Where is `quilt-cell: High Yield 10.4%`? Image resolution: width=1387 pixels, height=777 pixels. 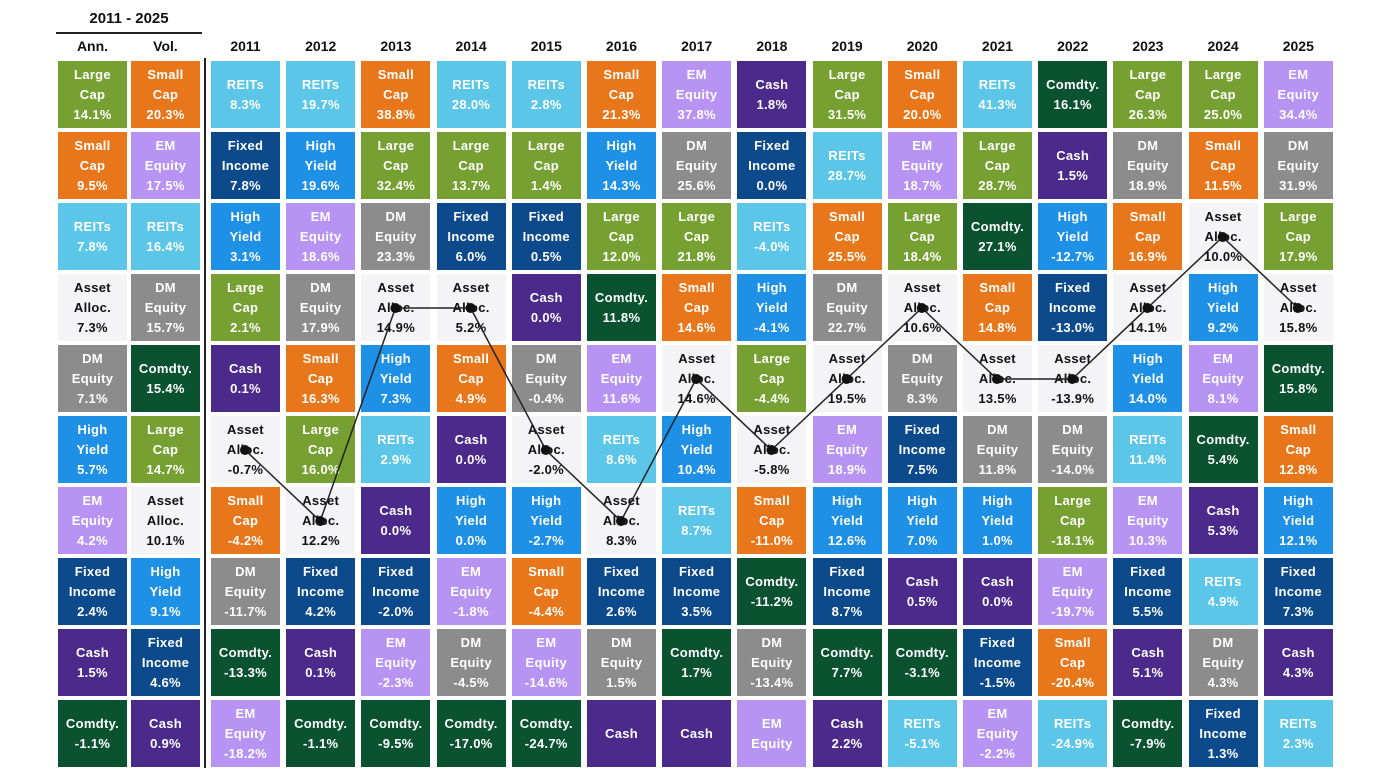
quilt-cell: High Yield 10.4% is located at coordinates (697, 449).